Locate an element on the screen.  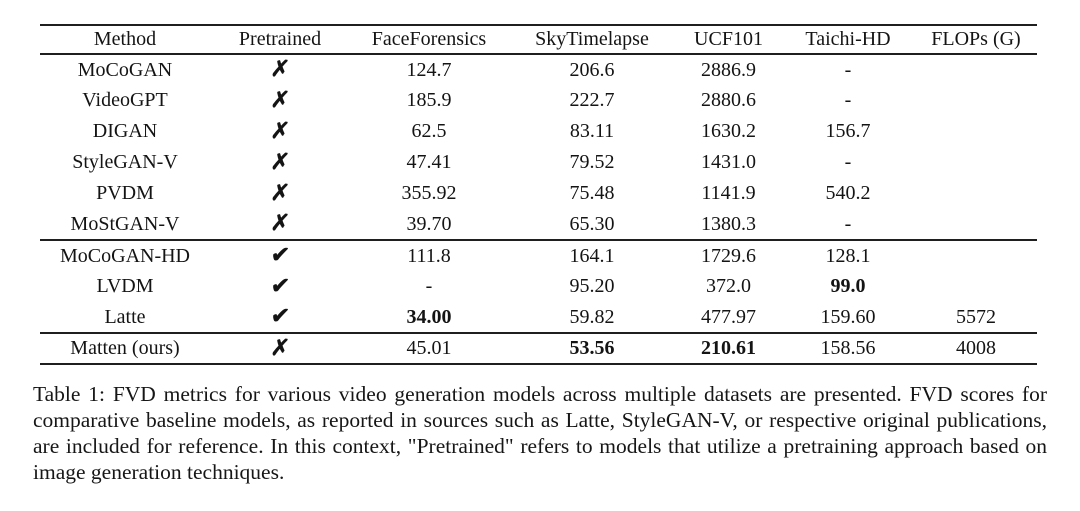
metric-cell: 75.48 is located at coordinates (592, 193).